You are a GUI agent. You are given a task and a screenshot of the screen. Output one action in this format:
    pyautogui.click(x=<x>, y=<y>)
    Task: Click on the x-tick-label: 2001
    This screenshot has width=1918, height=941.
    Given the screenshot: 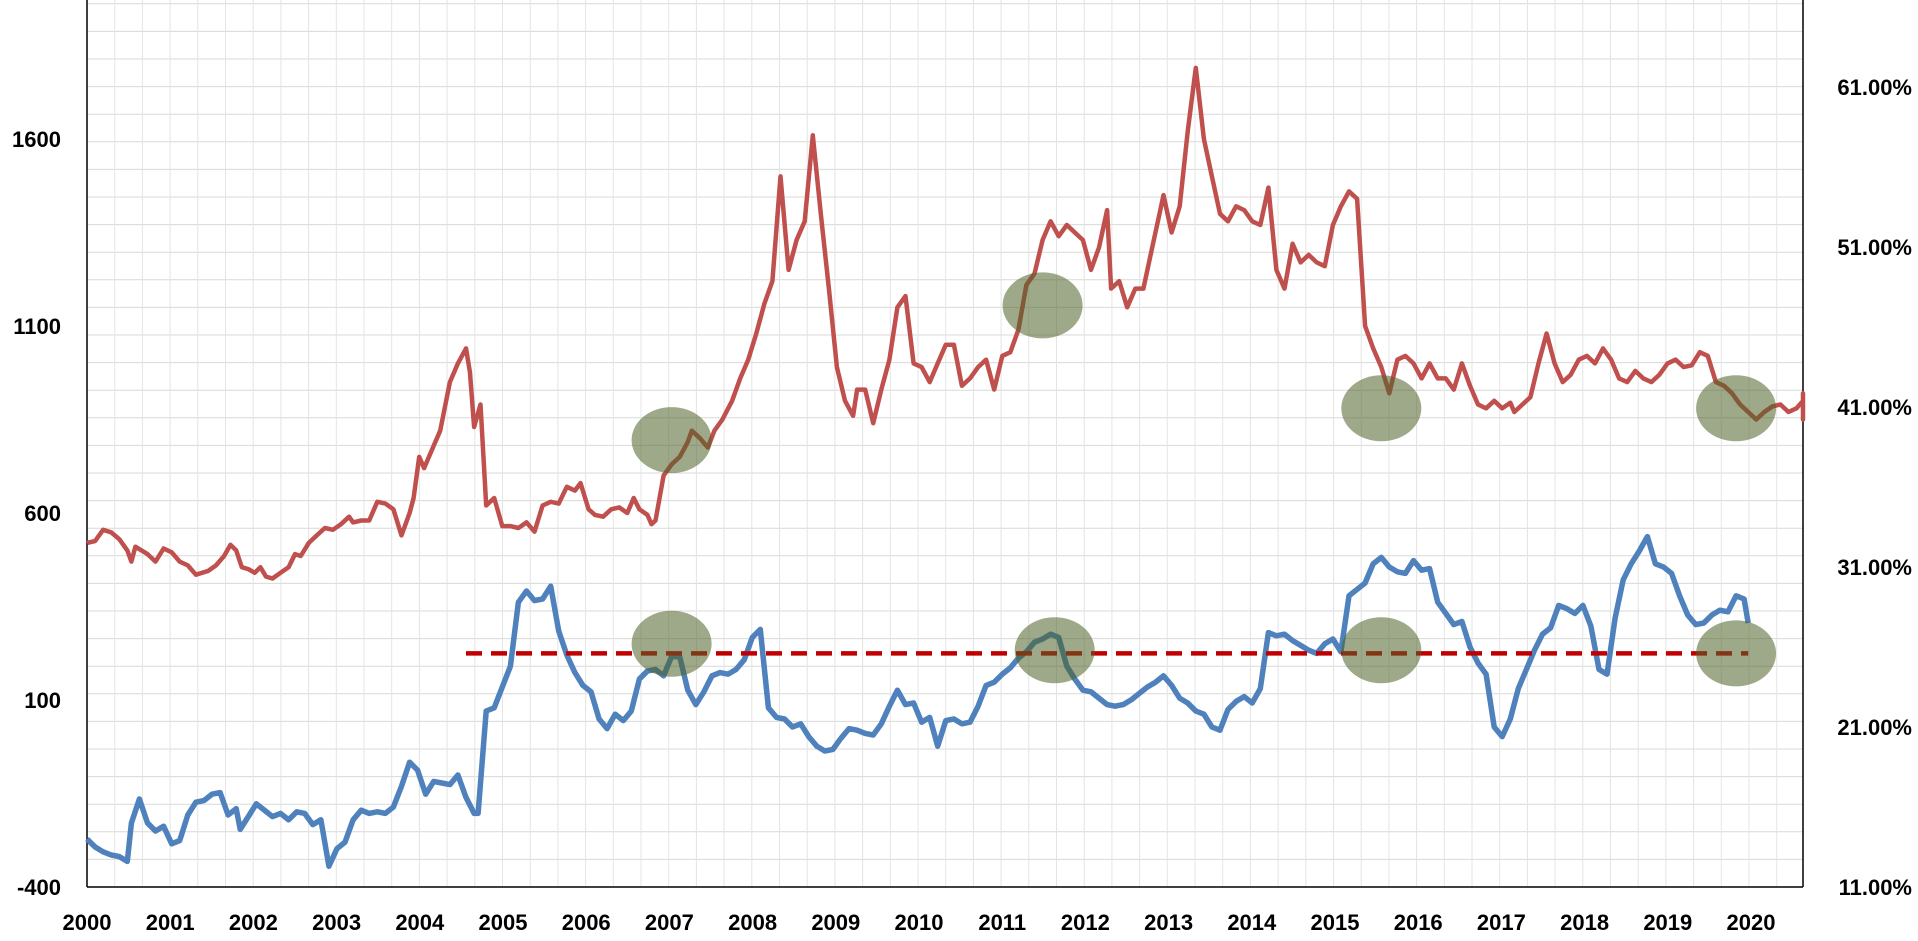 What is the action you would take?
    pyautogui.click(x=170, y=922)
    